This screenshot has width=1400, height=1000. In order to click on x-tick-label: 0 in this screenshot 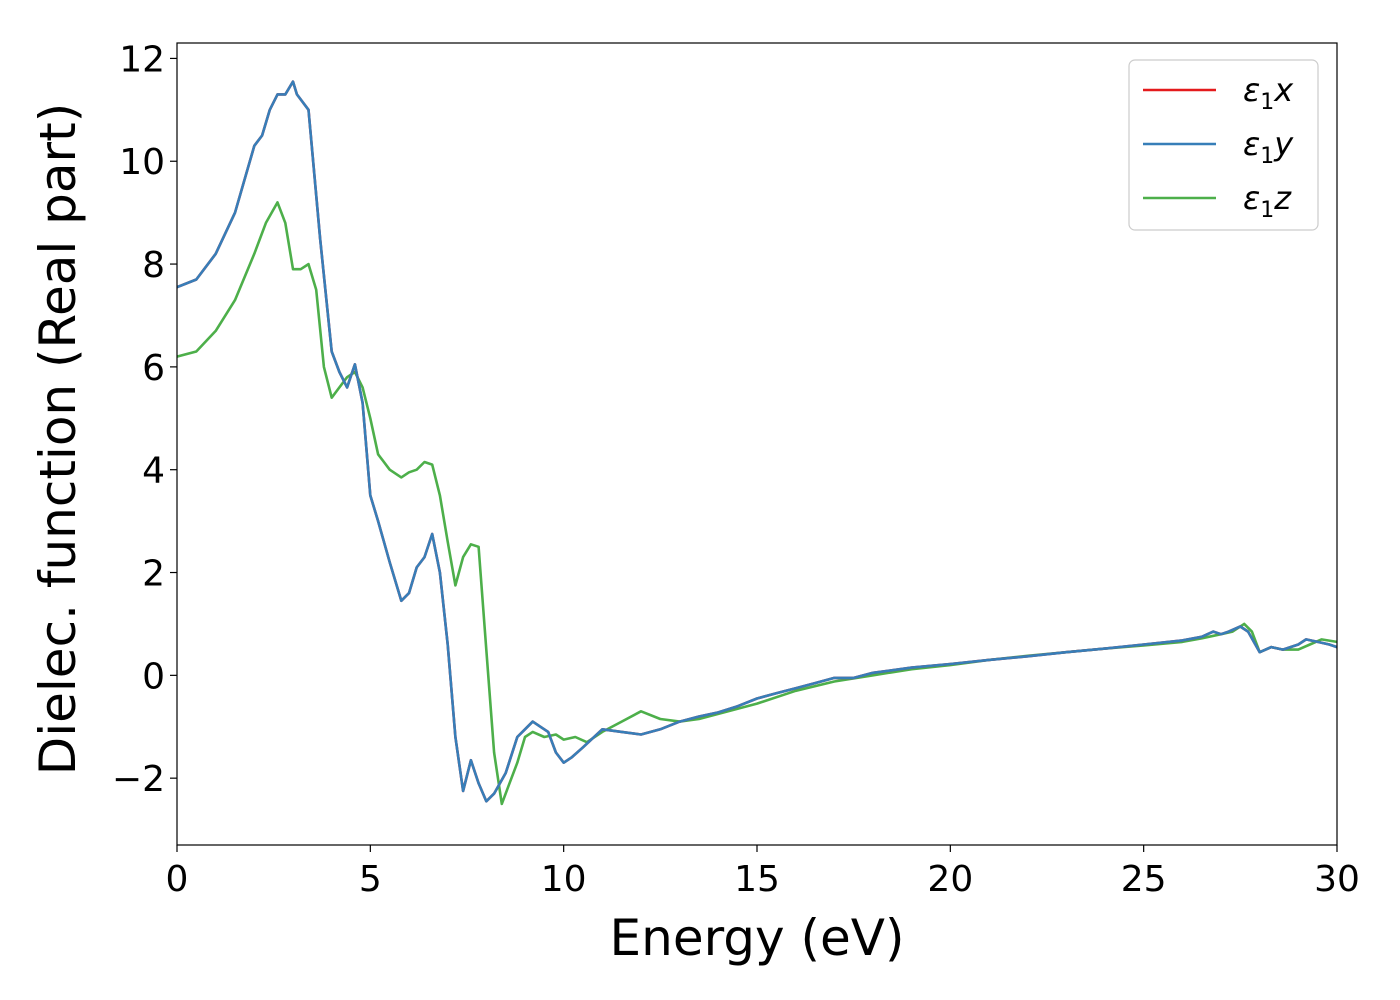, I will do `click(177, 879)`.